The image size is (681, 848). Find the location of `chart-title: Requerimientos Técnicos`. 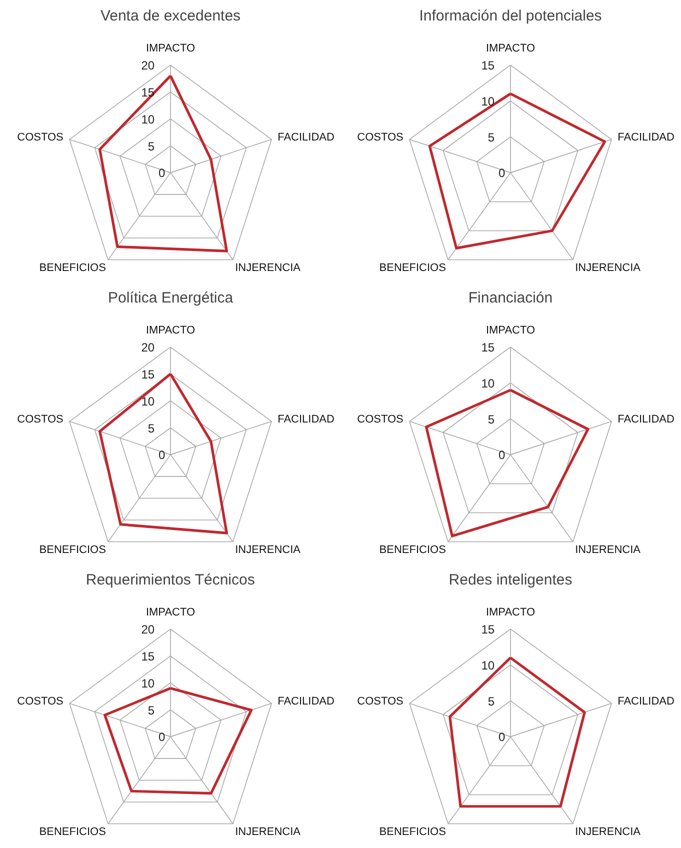

chart-title: Requerimientos Técnicos is located at coordinates (170, 580).